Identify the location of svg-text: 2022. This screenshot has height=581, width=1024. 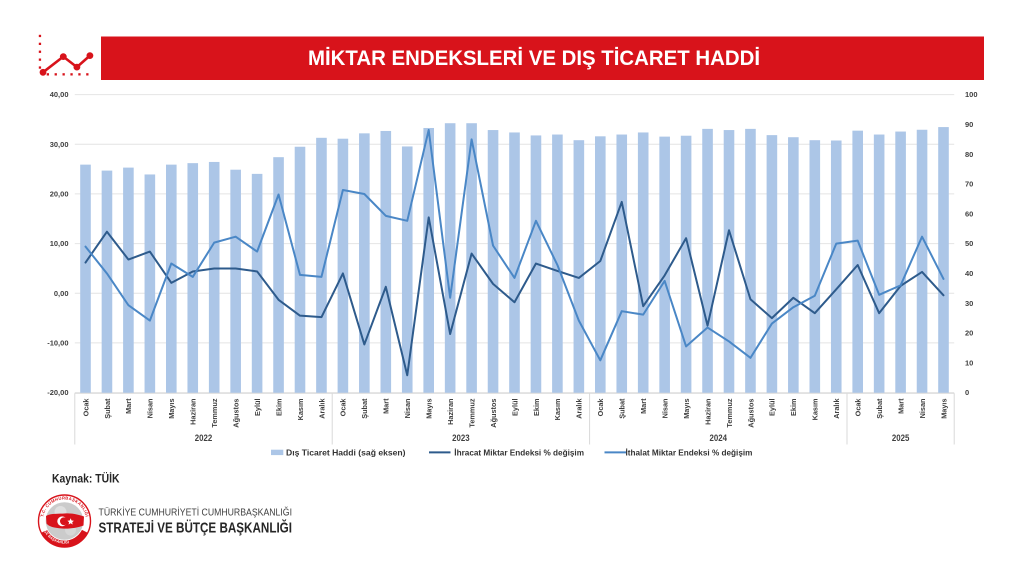
(204, 438).